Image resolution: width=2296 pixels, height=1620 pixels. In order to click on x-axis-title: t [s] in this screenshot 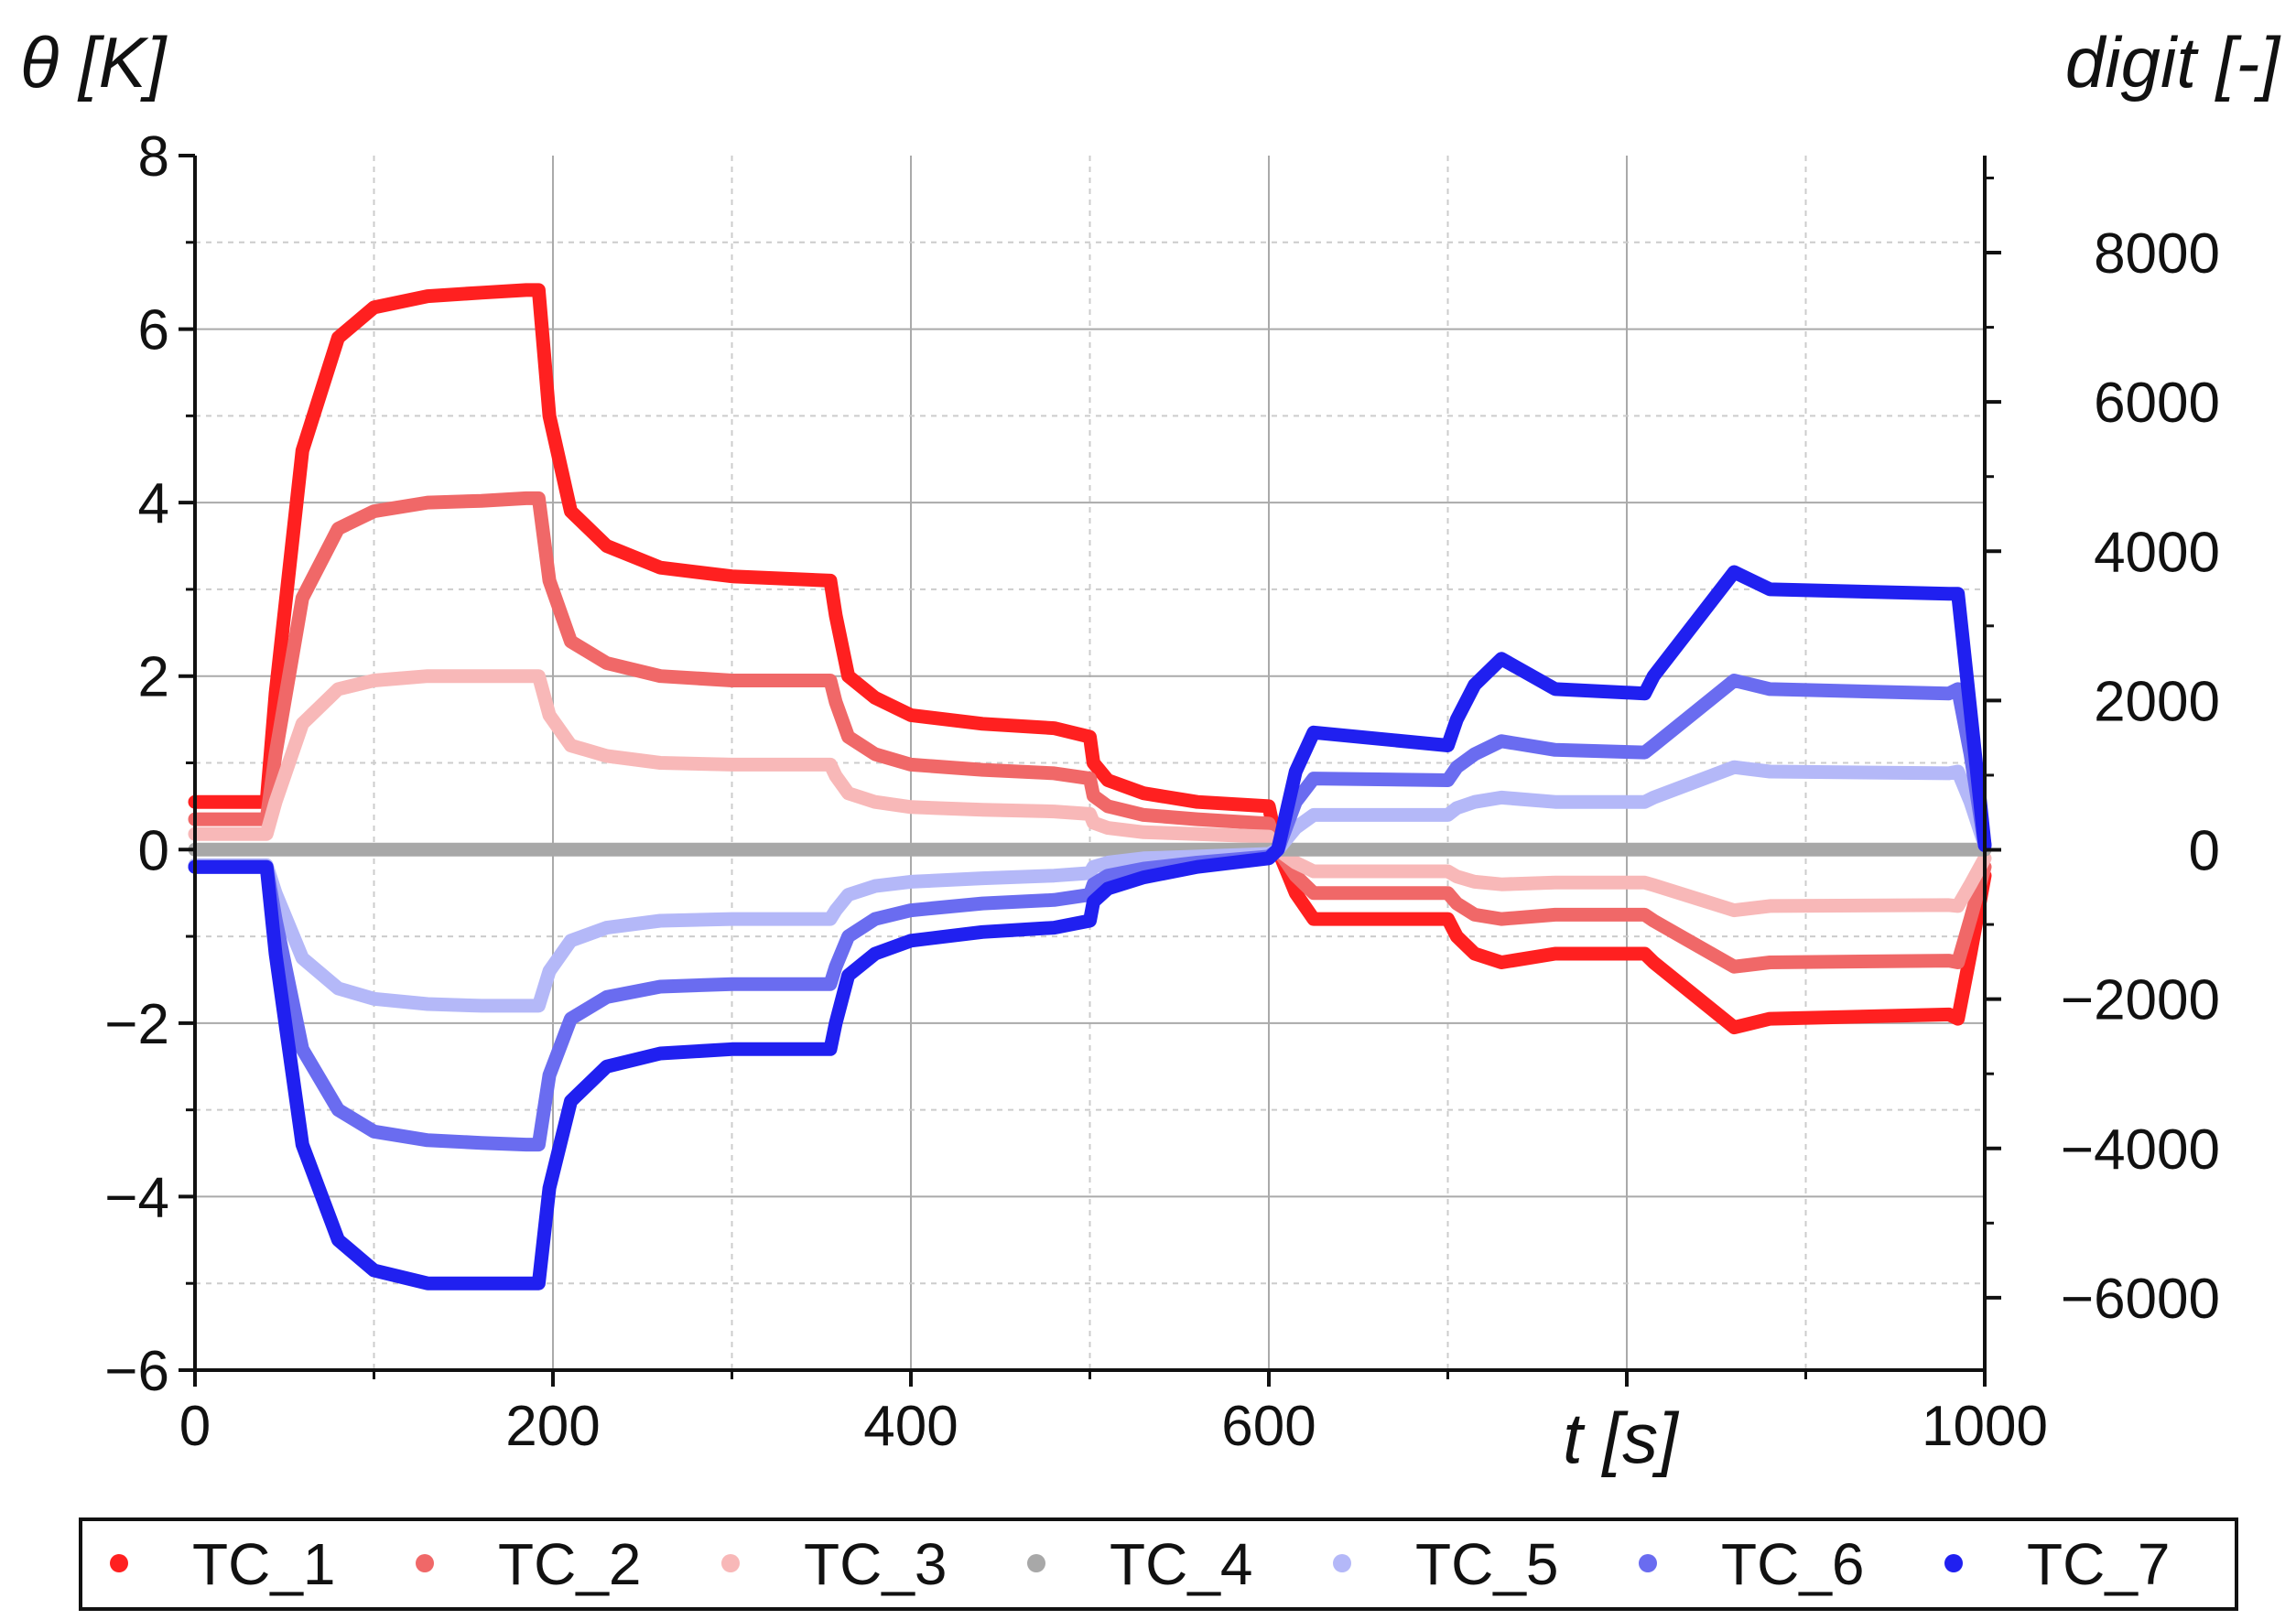, I will do `click(1622, 1438)`.